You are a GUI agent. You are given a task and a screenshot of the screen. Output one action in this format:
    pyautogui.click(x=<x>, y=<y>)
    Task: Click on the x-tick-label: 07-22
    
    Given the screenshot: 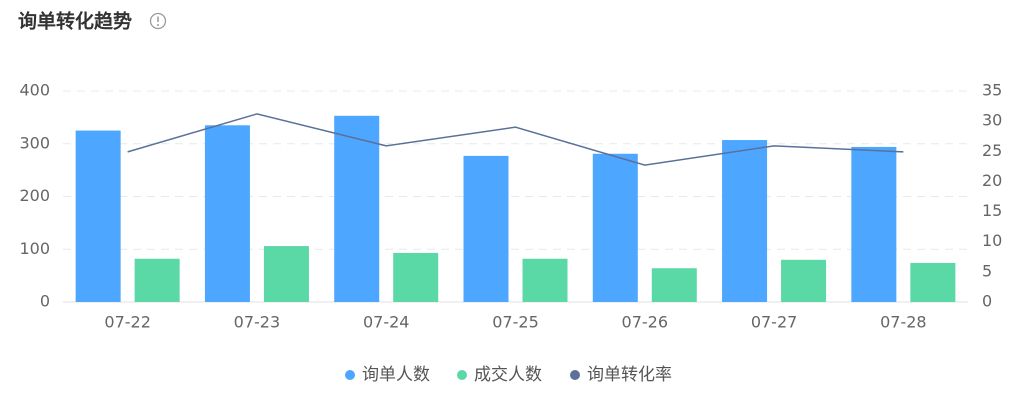 What is the action you would take?
    pyautogui.click(x=127, y=322)
    